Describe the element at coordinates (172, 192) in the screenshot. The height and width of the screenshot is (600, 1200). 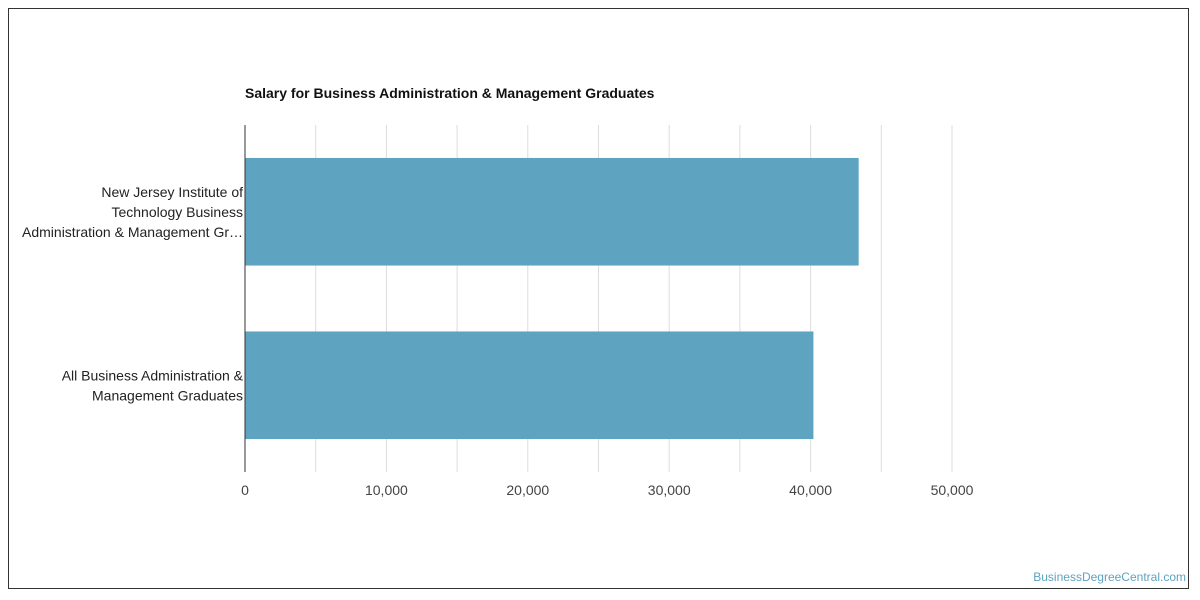
I see `category-label: New Jersey Institute of` at that location.